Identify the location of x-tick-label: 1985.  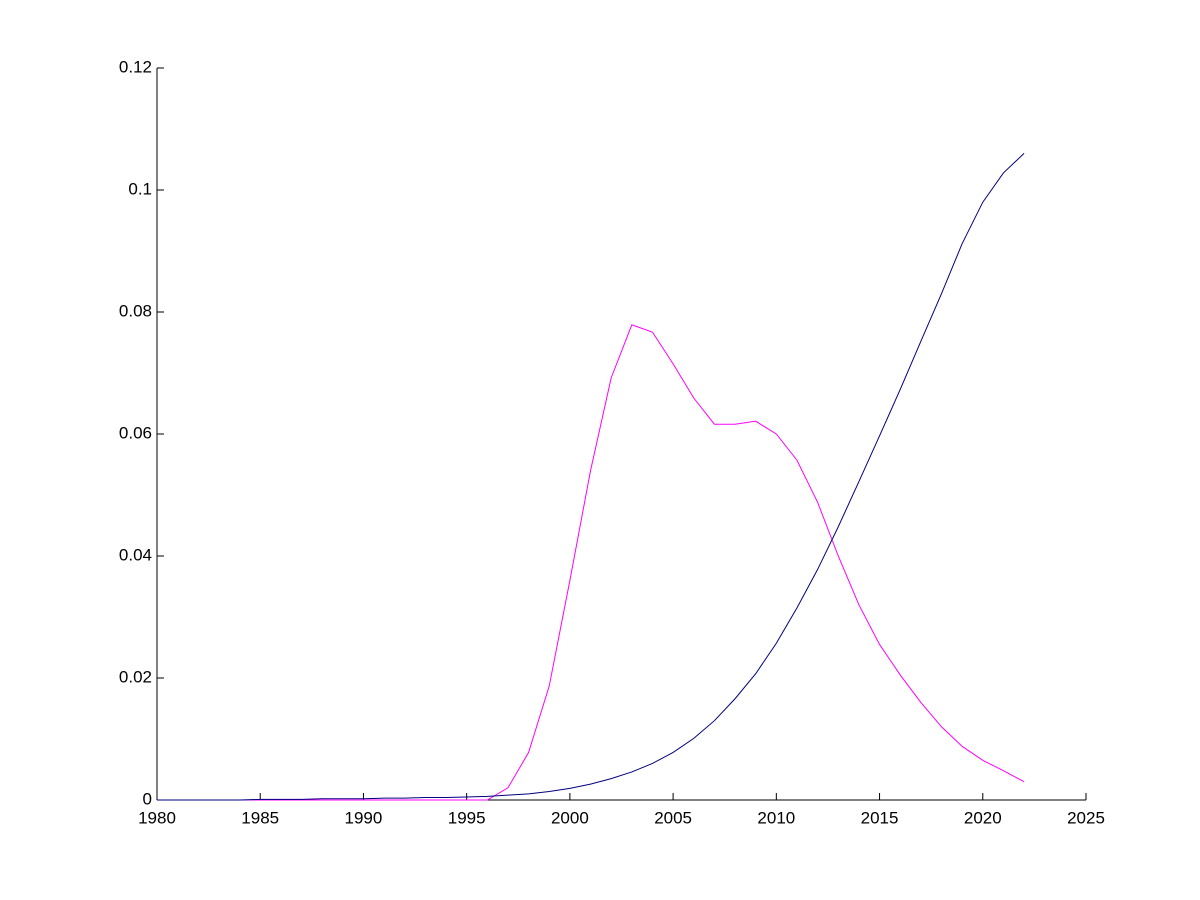
(260, 817).